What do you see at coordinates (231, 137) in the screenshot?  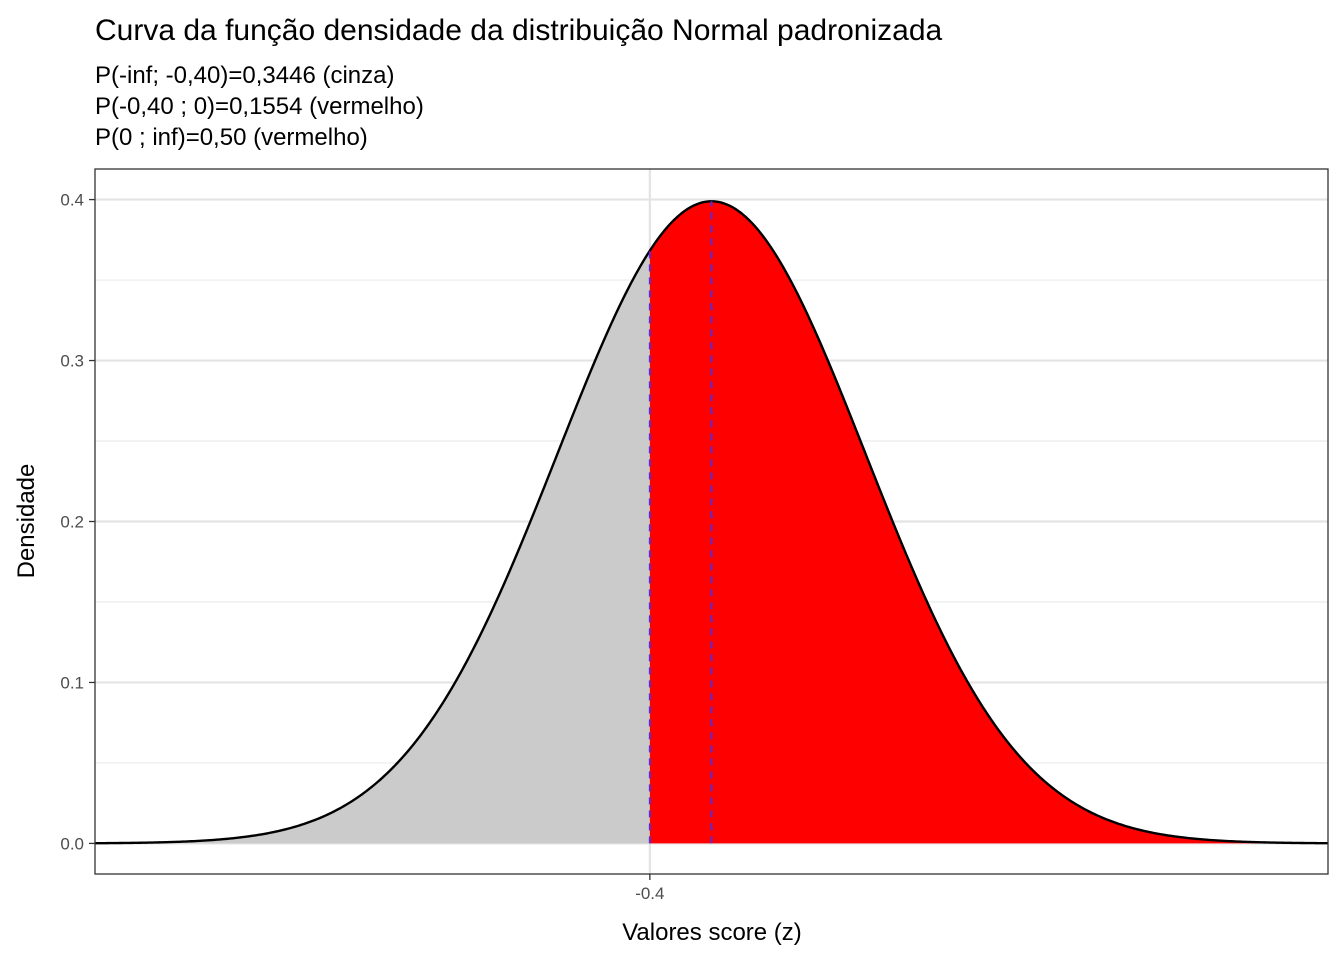 I see `chart-subtitle-line-3: P(0 ; inf)=0,50 (vermelho)` at bounding box center [231, 137].